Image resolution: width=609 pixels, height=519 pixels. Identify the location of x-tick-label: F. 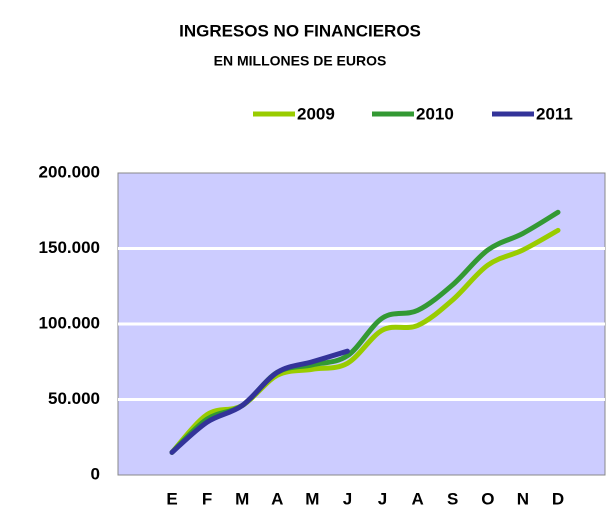
(207, 498).